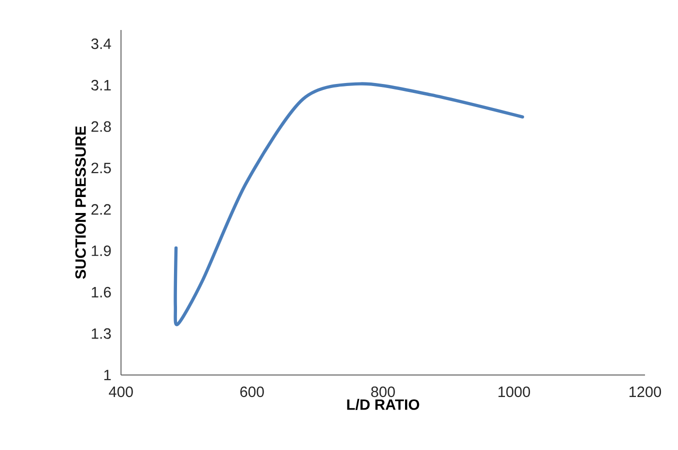 The image size is (678, 450). What do you see at coordinates (514, 392) in the screenshot?
I see `x-tick-label: 1000` at bounding box center [514, 392].